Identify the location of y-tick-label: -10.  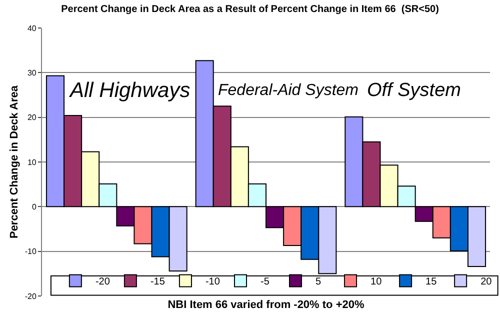
(30, 251).